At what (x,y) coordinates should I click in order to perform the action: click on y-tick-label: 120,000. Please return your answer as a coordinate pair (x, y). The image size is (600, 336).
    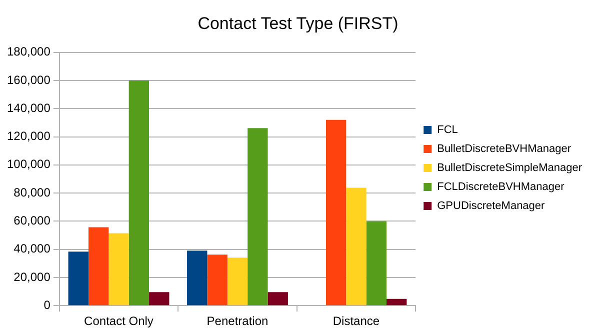
    Looking at the image, I should click on (28, 136).